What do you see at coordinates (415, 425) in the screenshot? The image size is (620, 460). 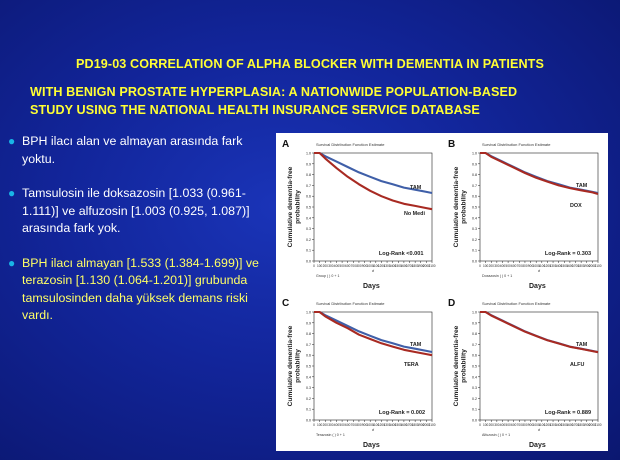 I see `x-tick-label: 1800` at bounding box center [415, 425].